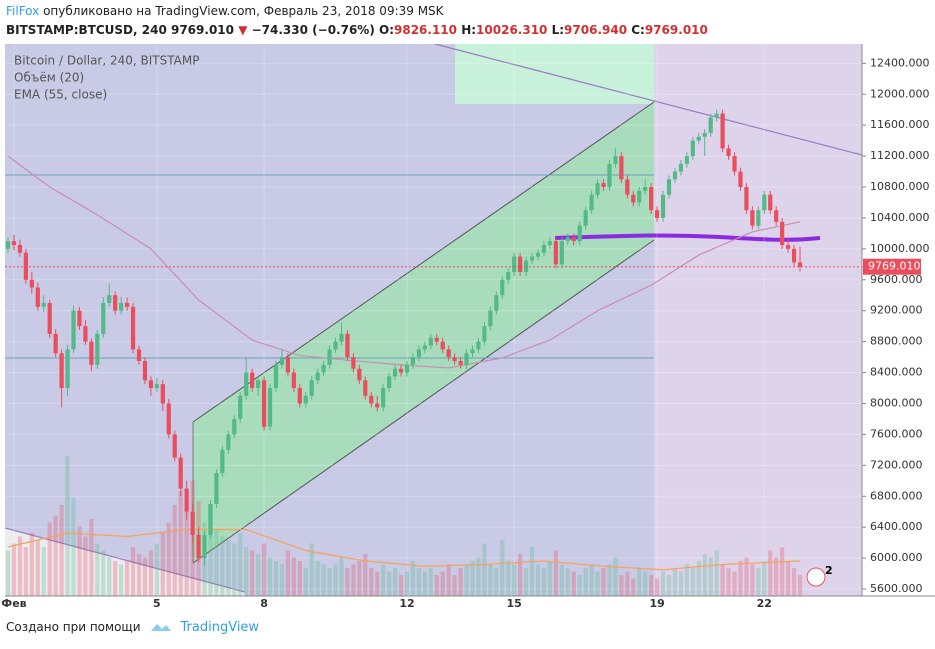 Image resolution: width=935 pixels, height=649 pixels. I want to click on author: FilFox, so click(23, 11).